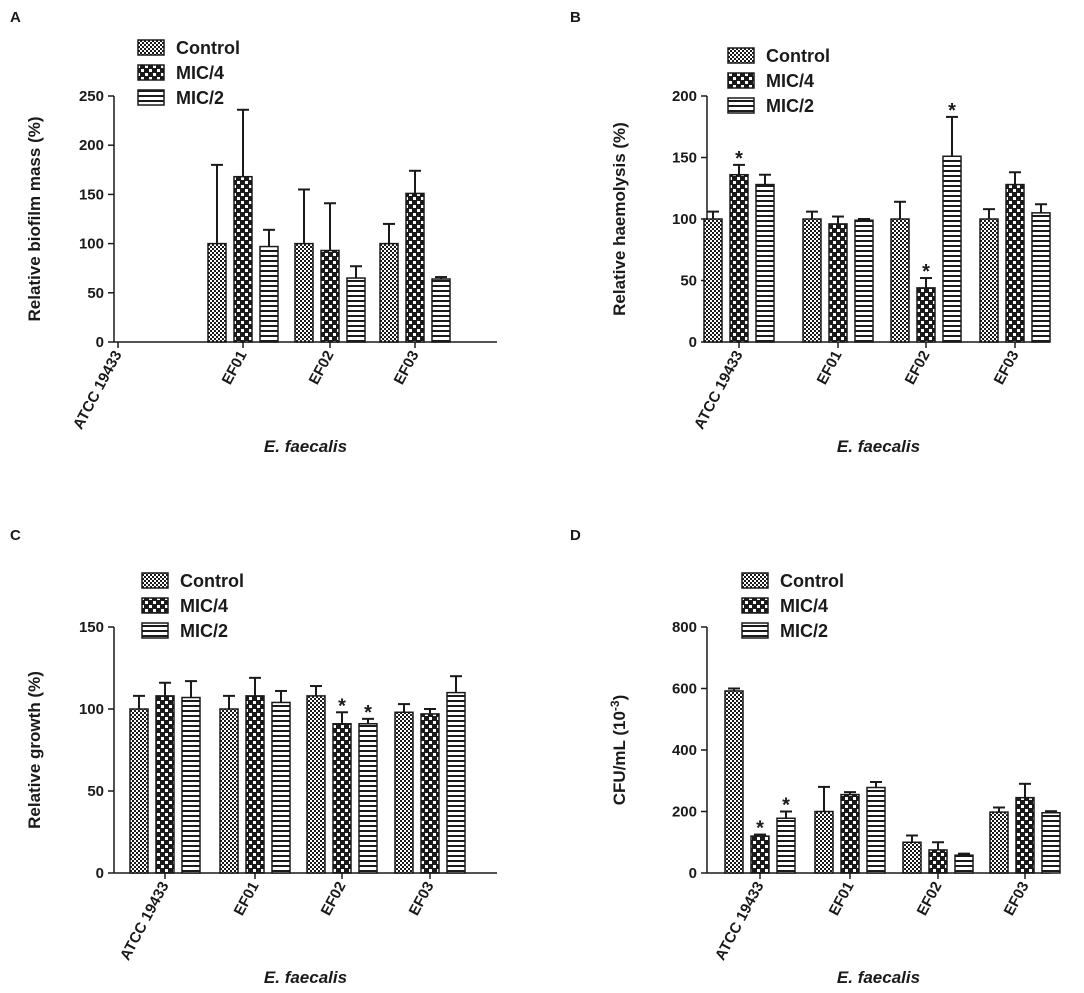 The height and width of the screenshot is (993, 1084). I want to click on y-tick-label: 600, so click(684, 689).